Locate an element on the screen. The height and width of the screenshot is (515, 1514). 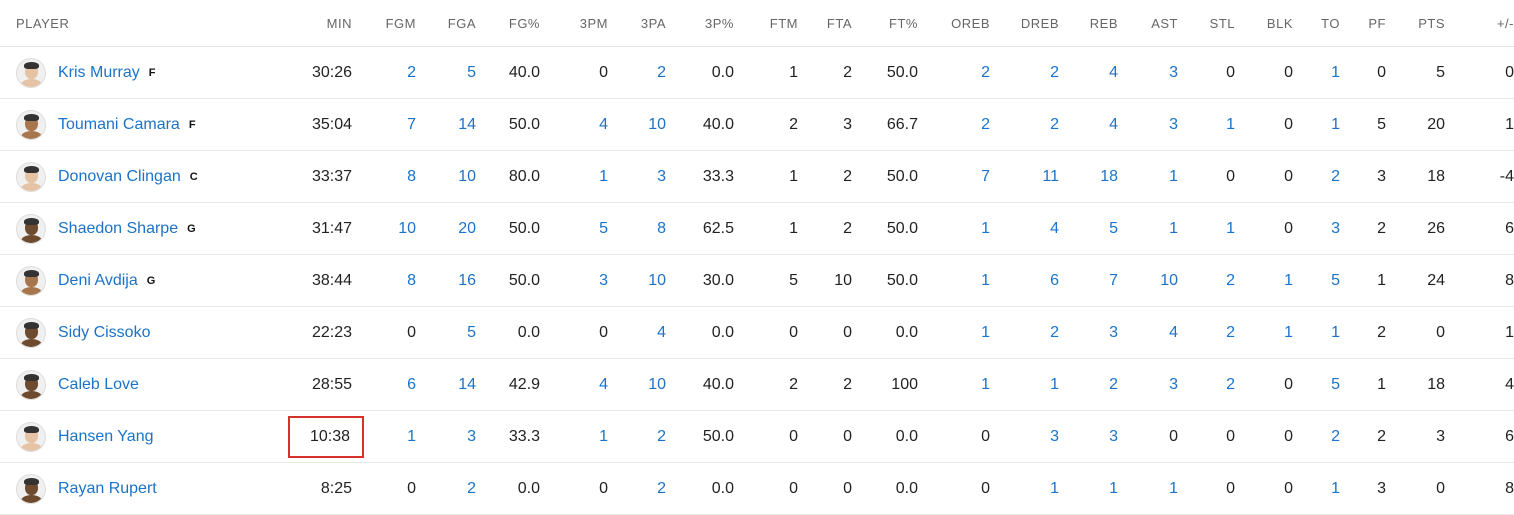
stat-dreb: 4 is located at coordinates (1024, 228).